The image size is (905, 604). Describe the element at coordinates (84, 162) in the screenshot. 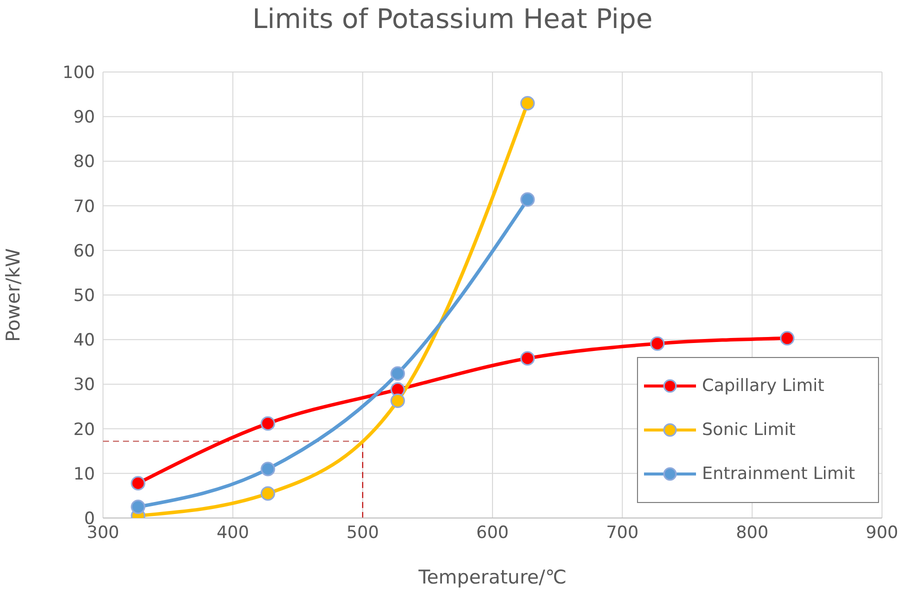

I see `y-tick-label: 80` at that location.